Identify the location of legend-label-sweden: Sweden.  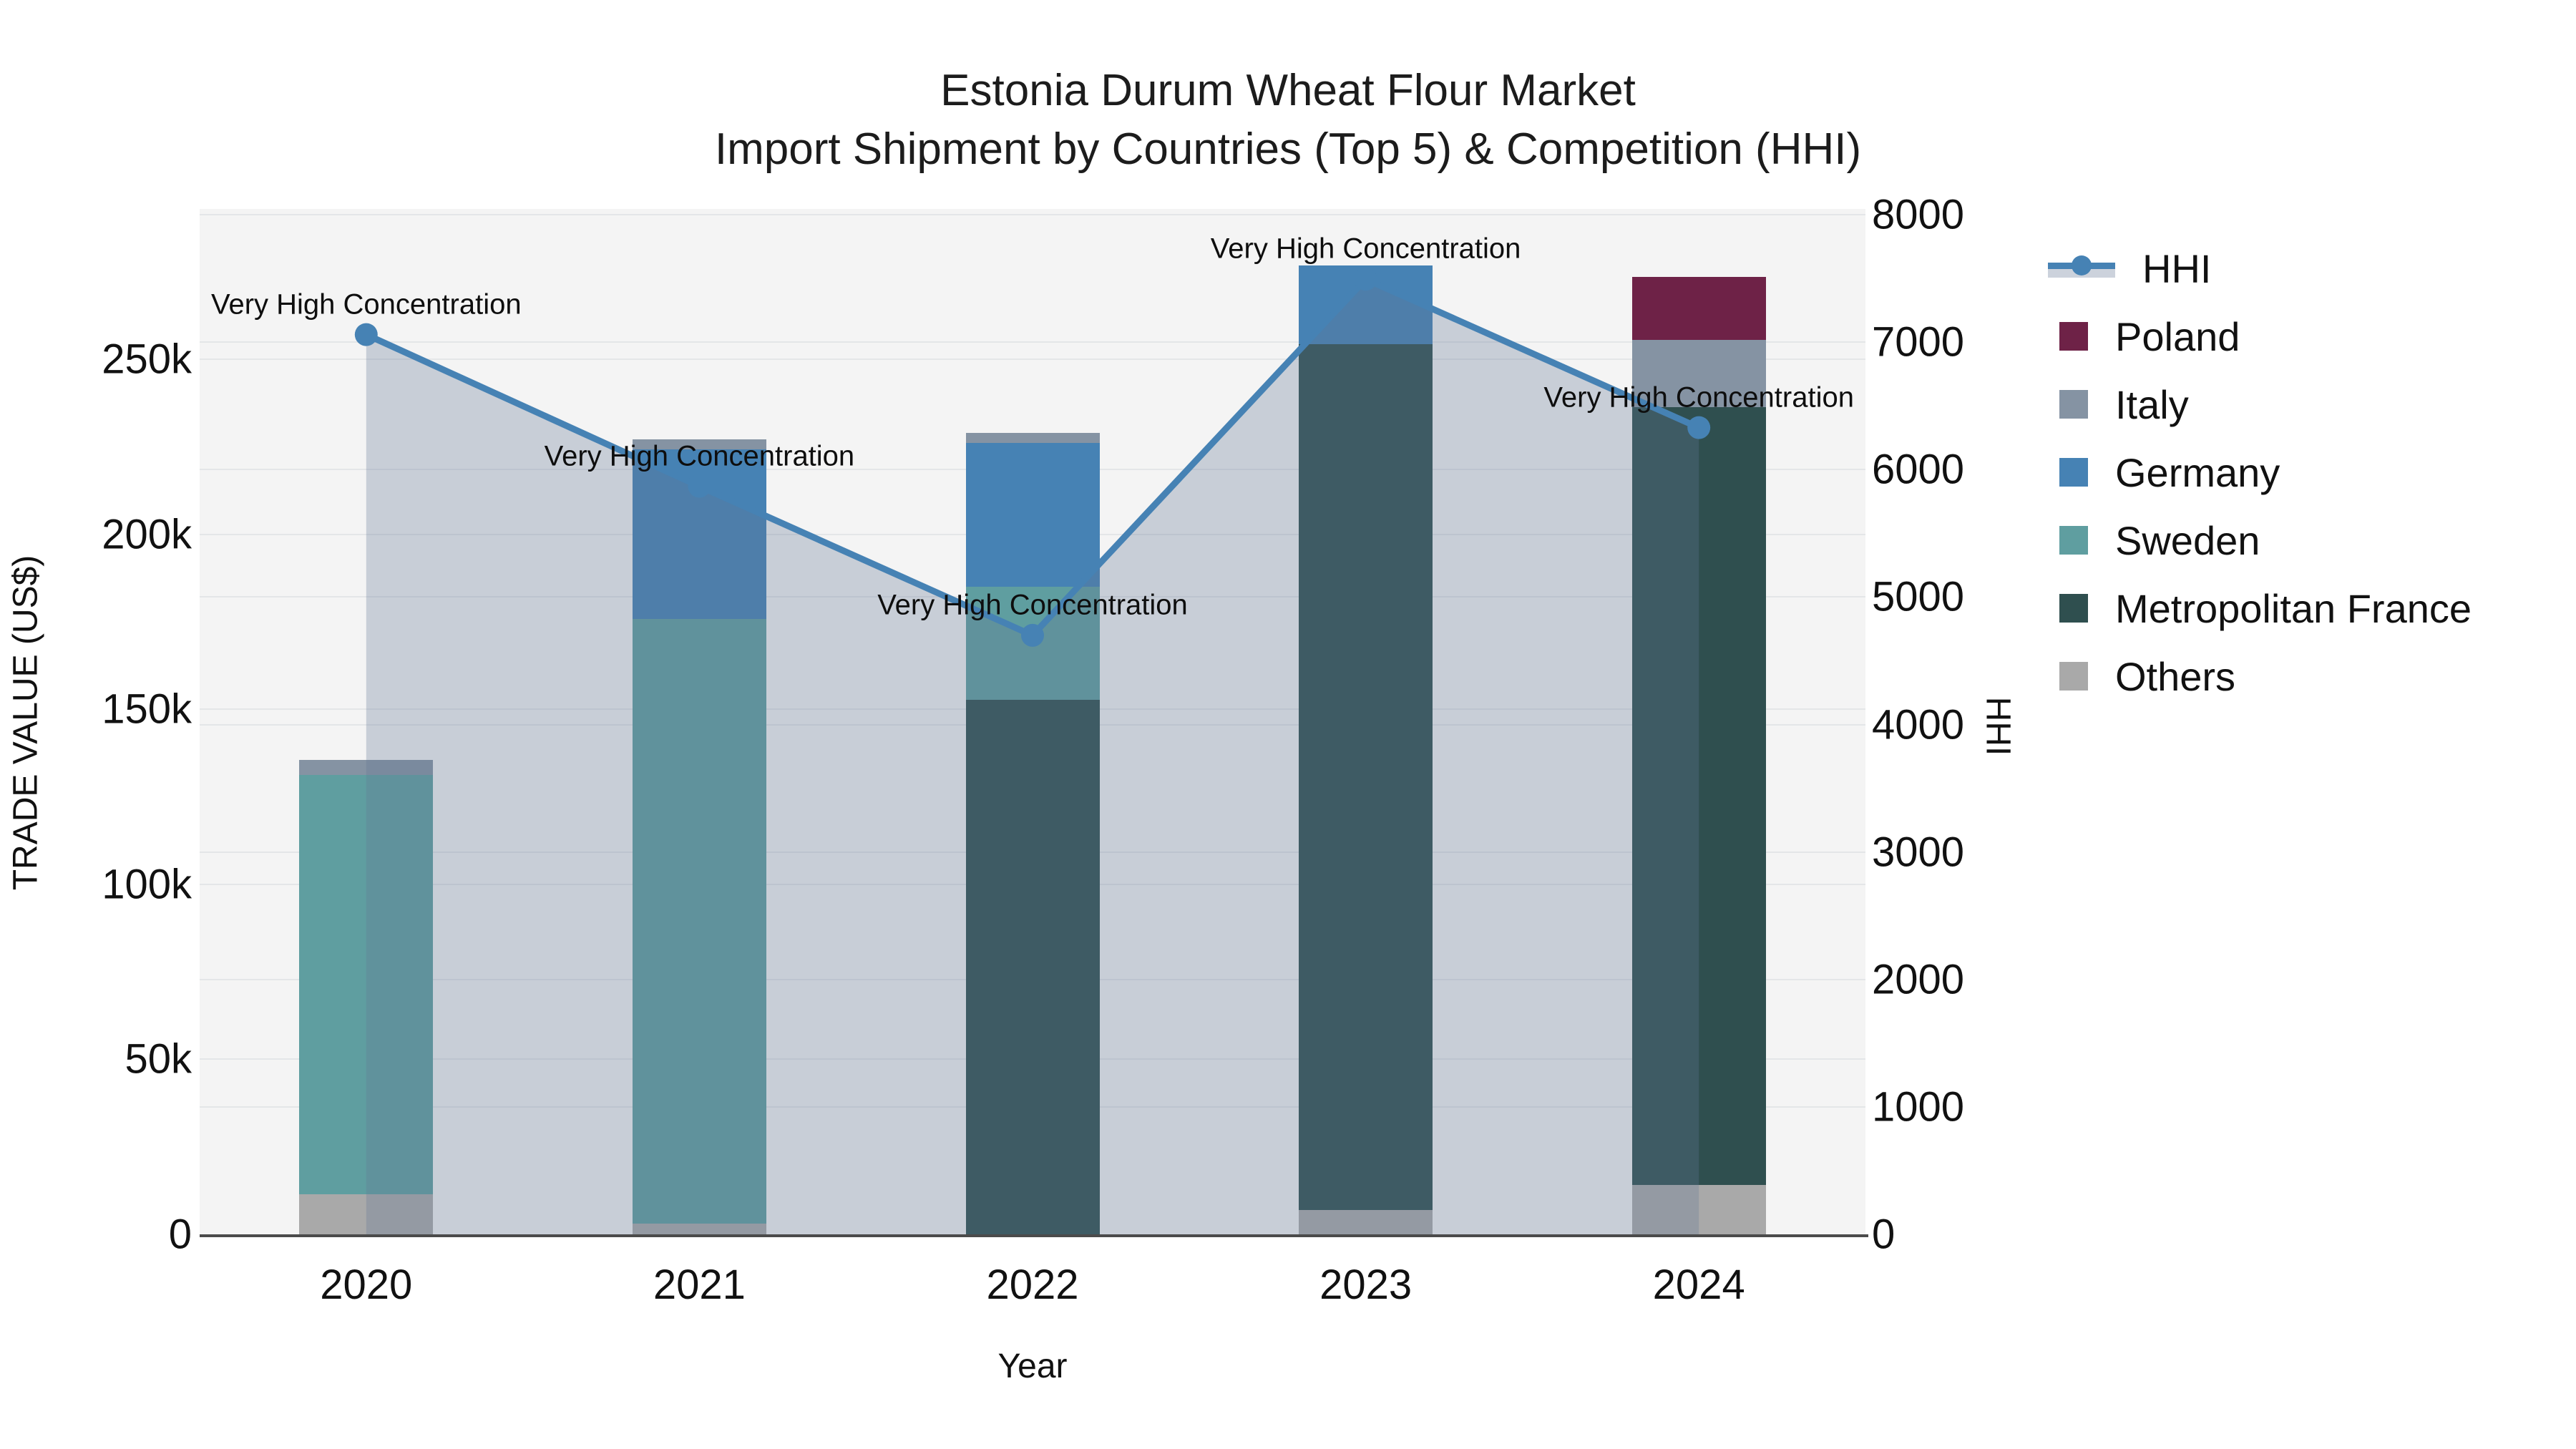
(2187, 540).